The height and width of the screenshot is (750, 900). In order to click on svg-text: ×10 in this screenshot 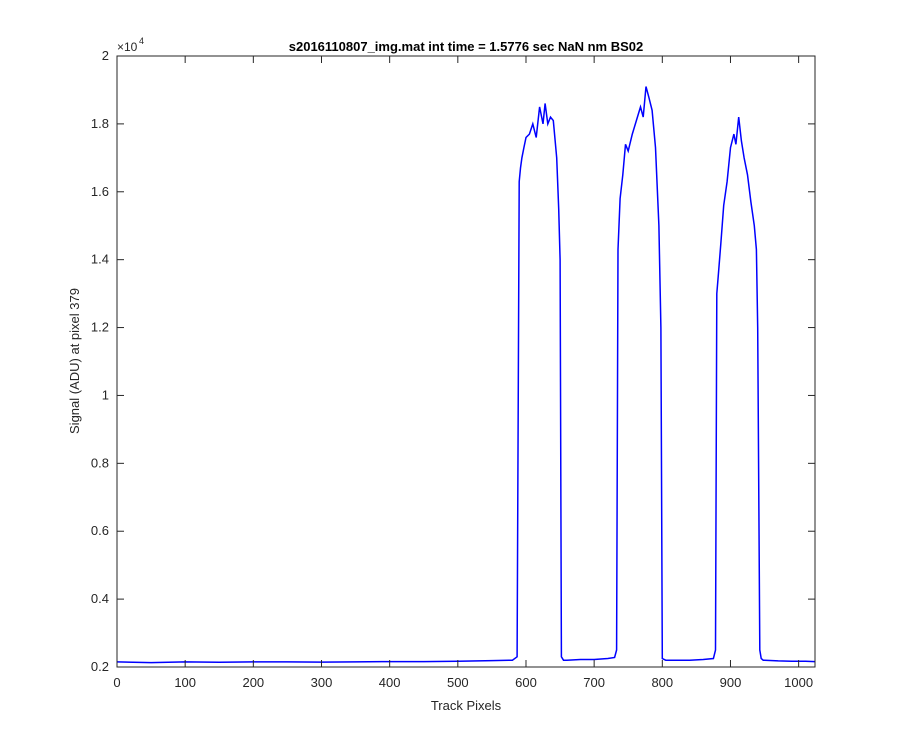, I will do `click(127, 47)`.